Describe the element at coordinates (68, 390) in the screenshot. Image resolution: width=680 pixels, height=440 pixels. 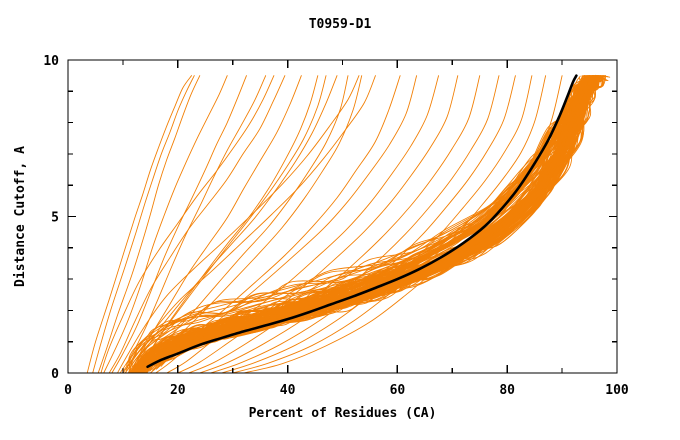
I see `x-tick-label: 0` at that location.